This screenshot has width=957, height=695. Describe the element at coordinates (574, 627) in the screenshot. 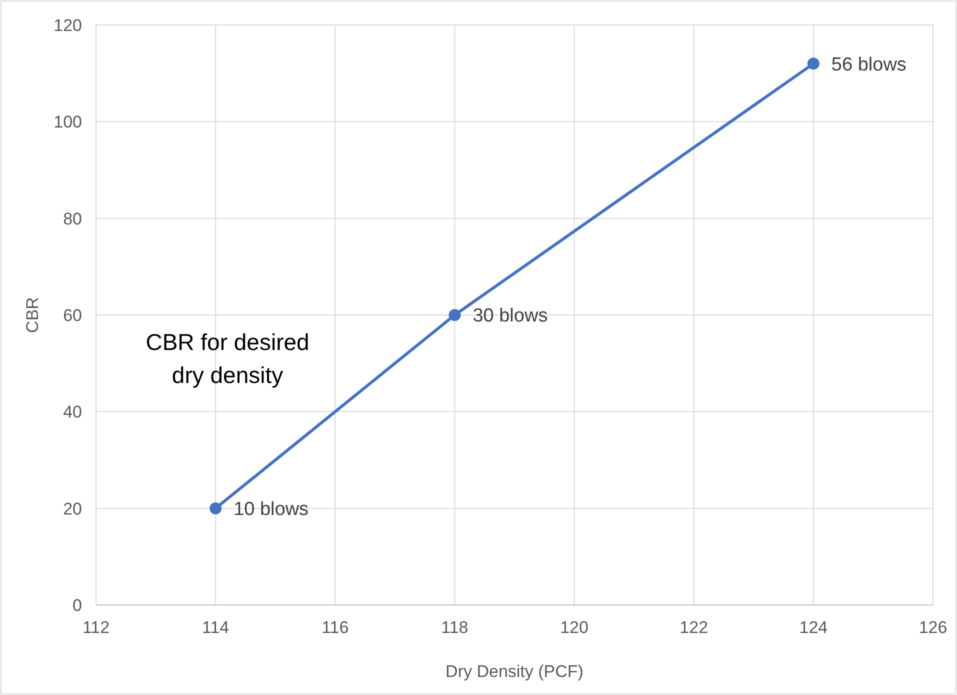

I see `x-tick-label: 120` at that location.